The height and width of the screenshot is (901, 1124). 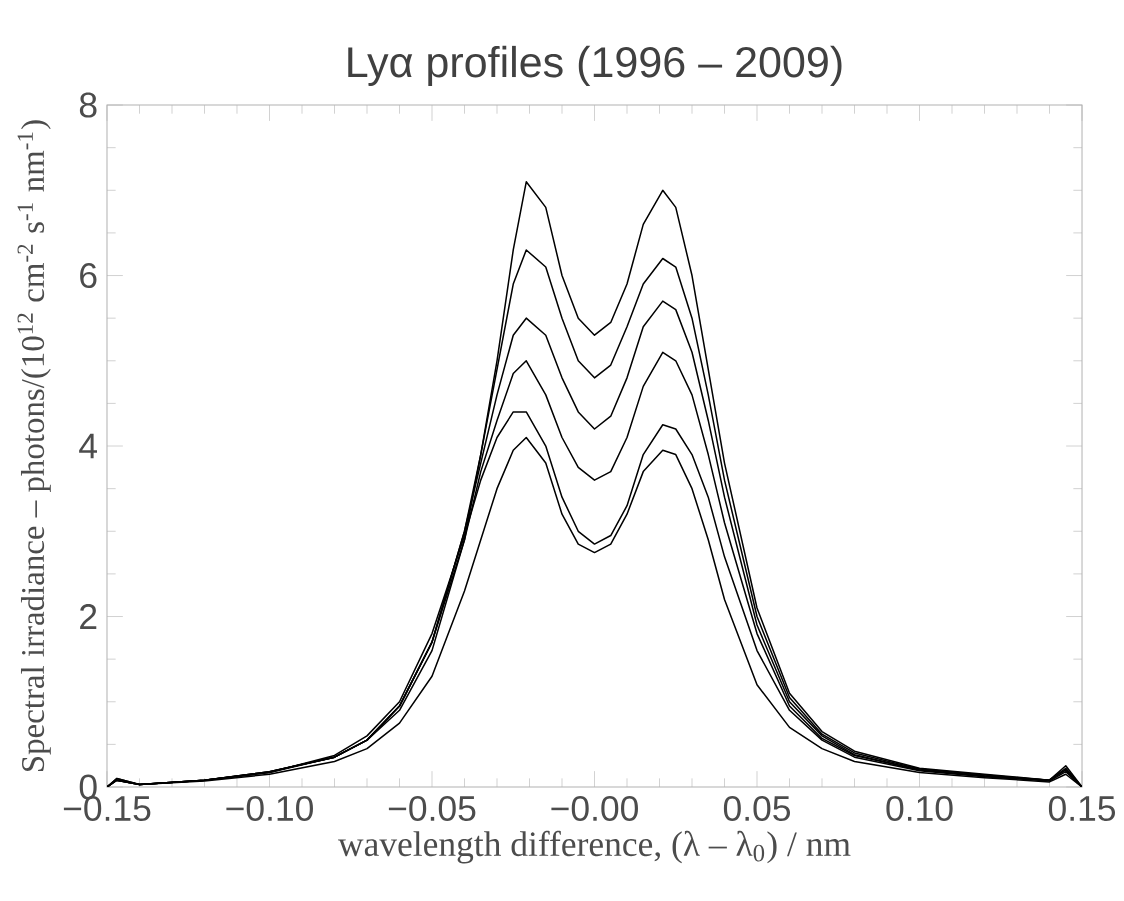 I want to click on y-tick-label: 2, so click(x=88, y=616).